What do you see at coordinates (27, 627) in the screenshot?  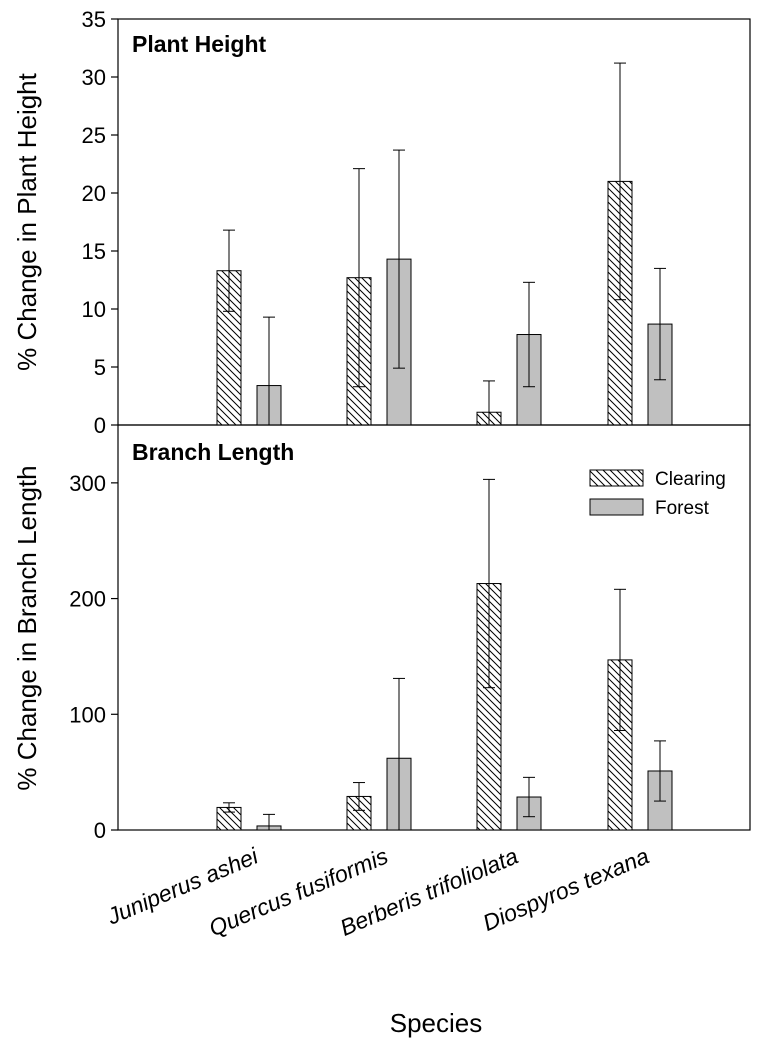 I see `y-axis-title-branch-length: % Change in Branch Length` at bounding box center [27, 627].